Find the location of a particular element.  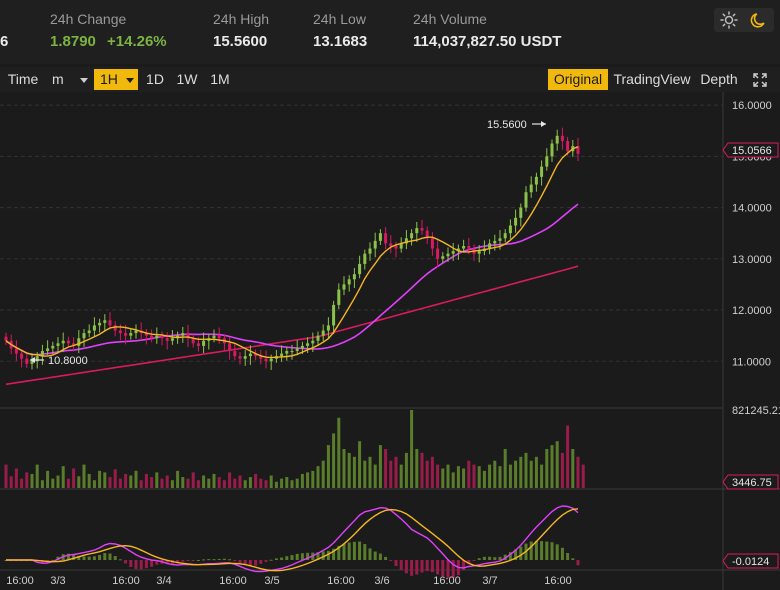

time-button: Time is located at coordinates (23, 79).